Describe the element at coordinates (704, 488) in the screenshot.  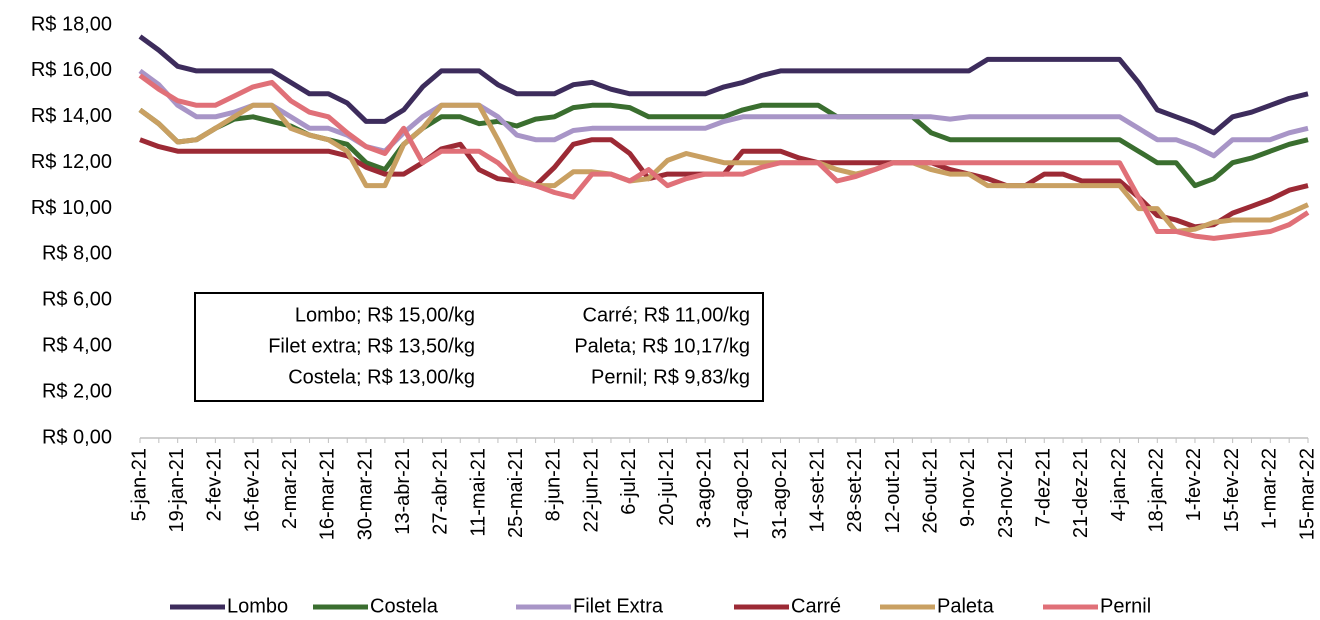
I see `x-tick-label: 3-ago-21` at that location.